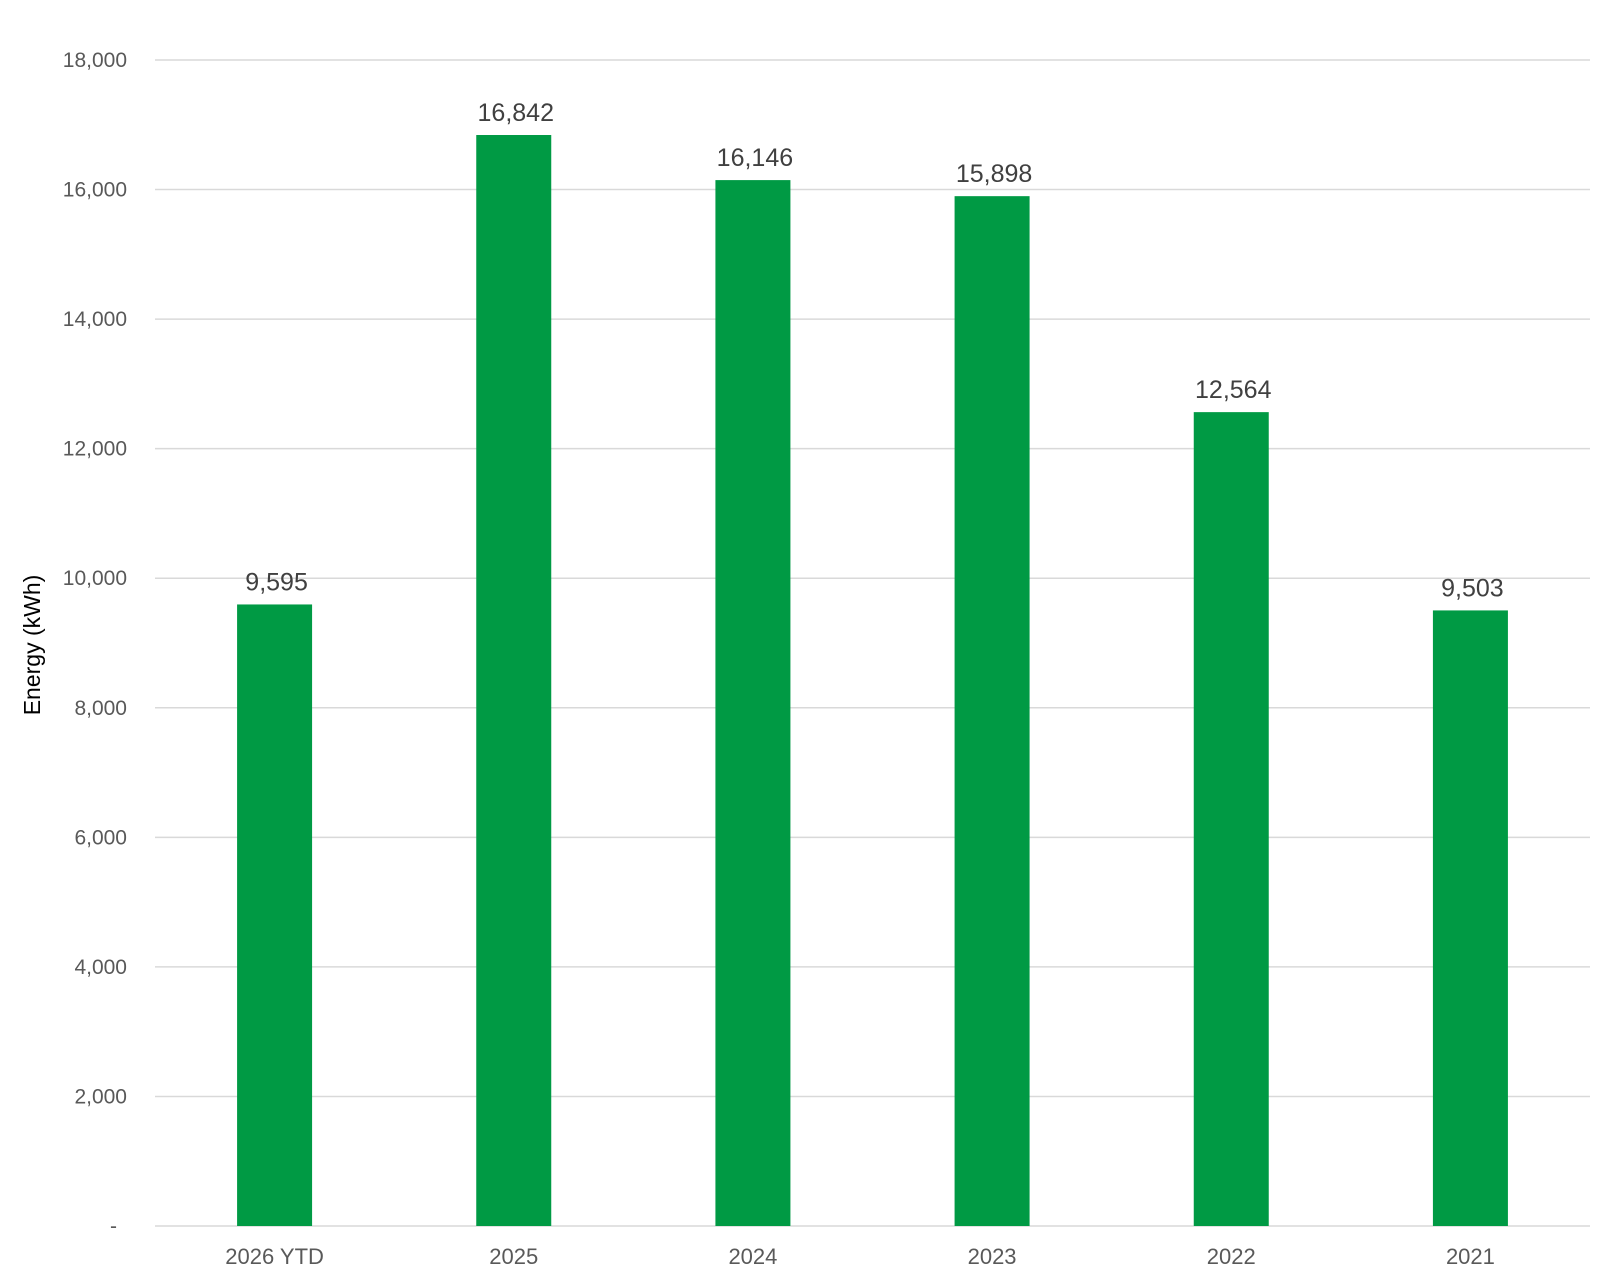  What do you see at coordinates (276, 582) in the screenshot?
I see `data-label: 9,595` at bounding box center [276, 582].